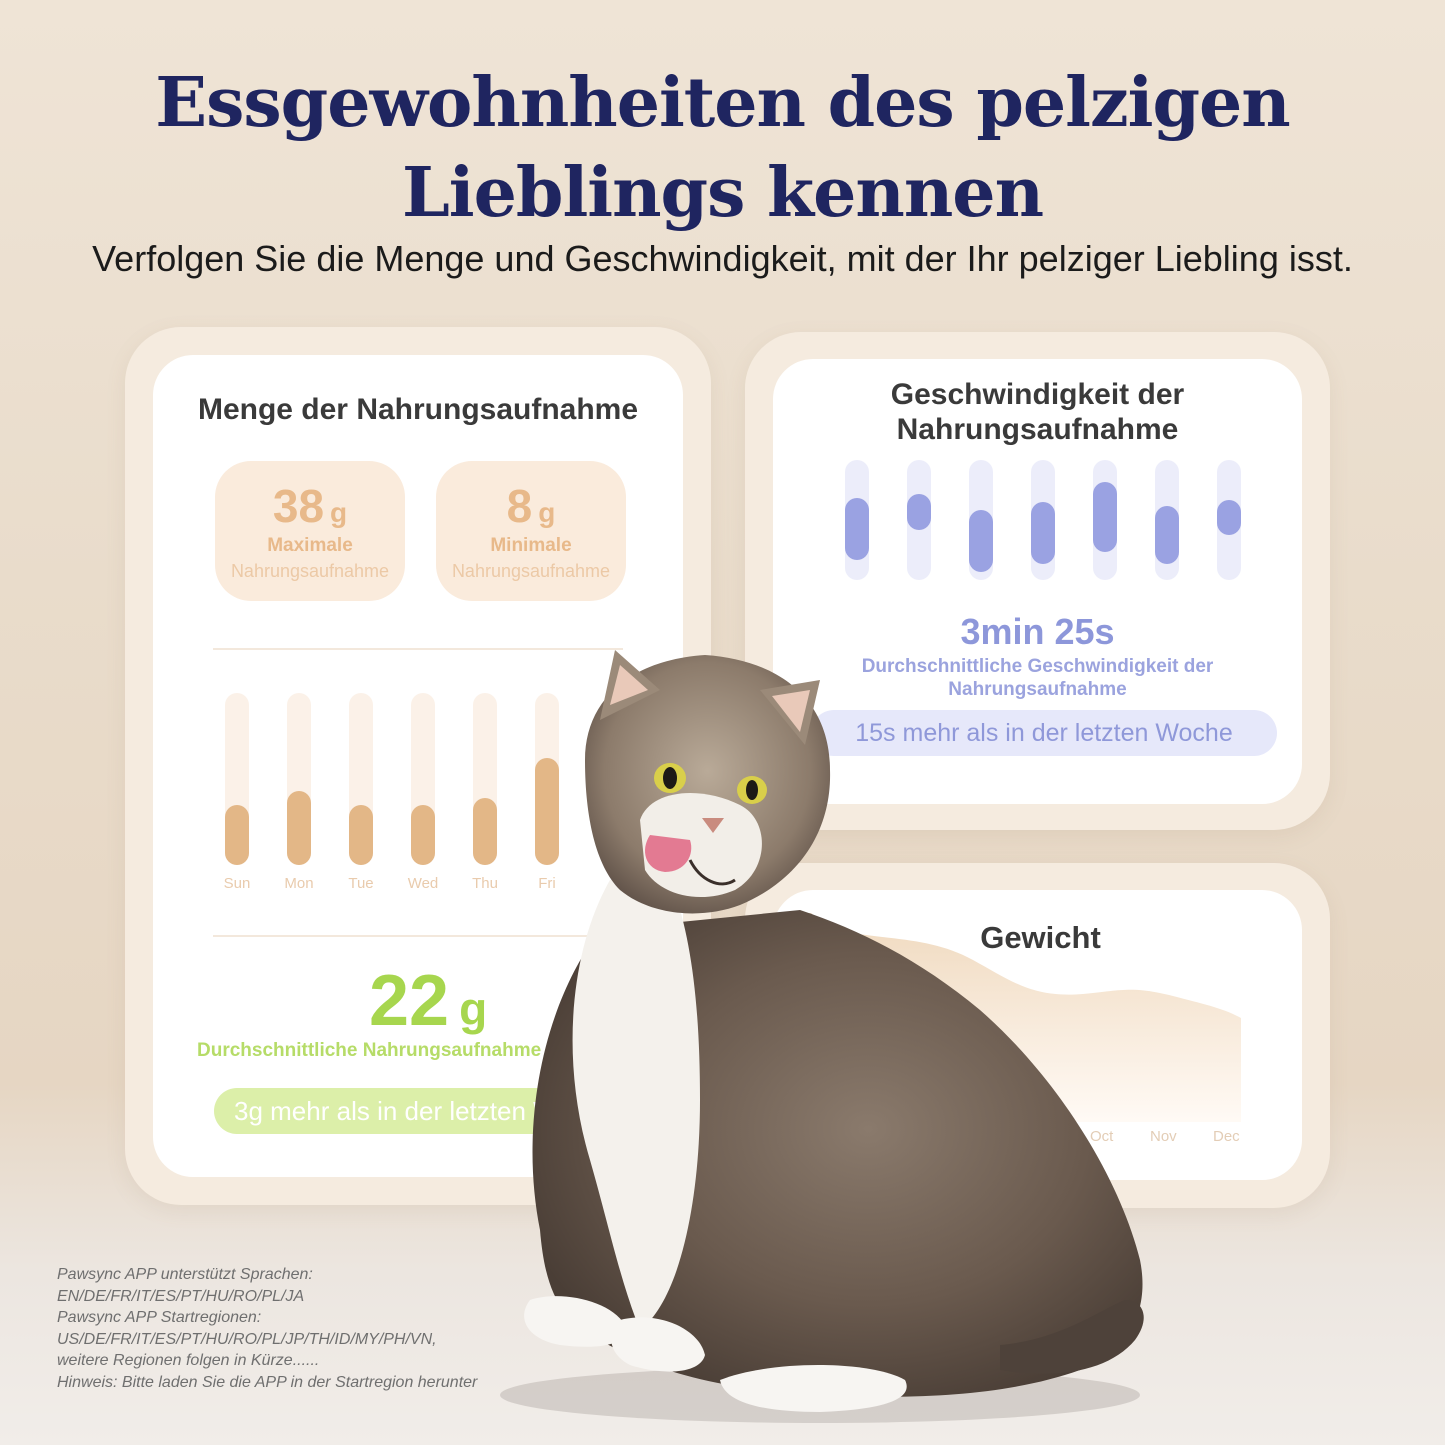 Image resolution: width=1445 pixels, height=1445 pixels. Describe the element at coordinates (159, 1317) in the screenshot. I see `footnote-line-3: Pawsync APP Startregionen:` at that location.